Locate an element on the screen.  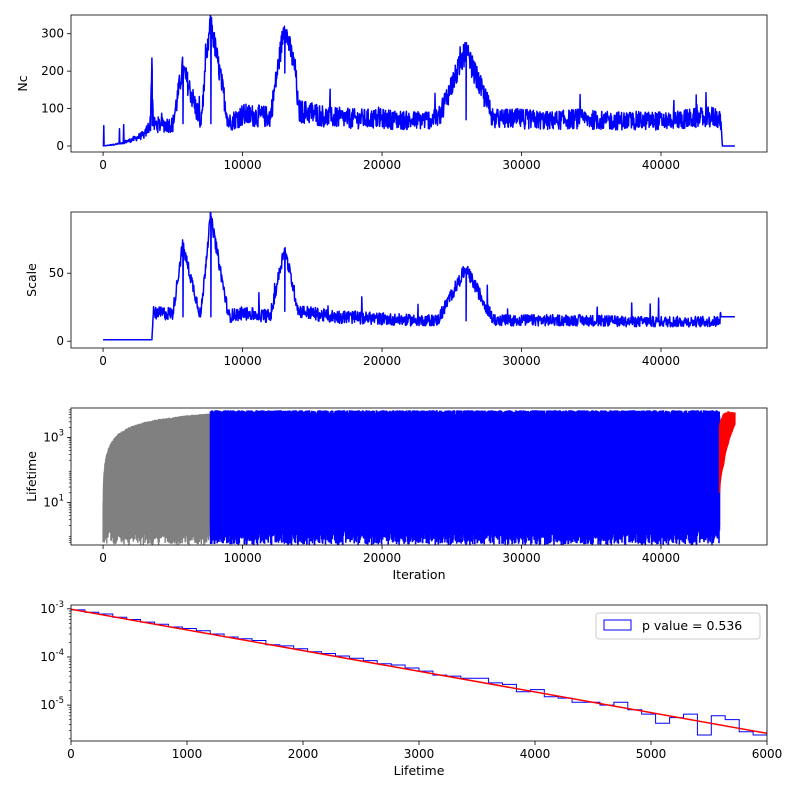
legend: p value = 0.536 is located at coordinates (678, 626).